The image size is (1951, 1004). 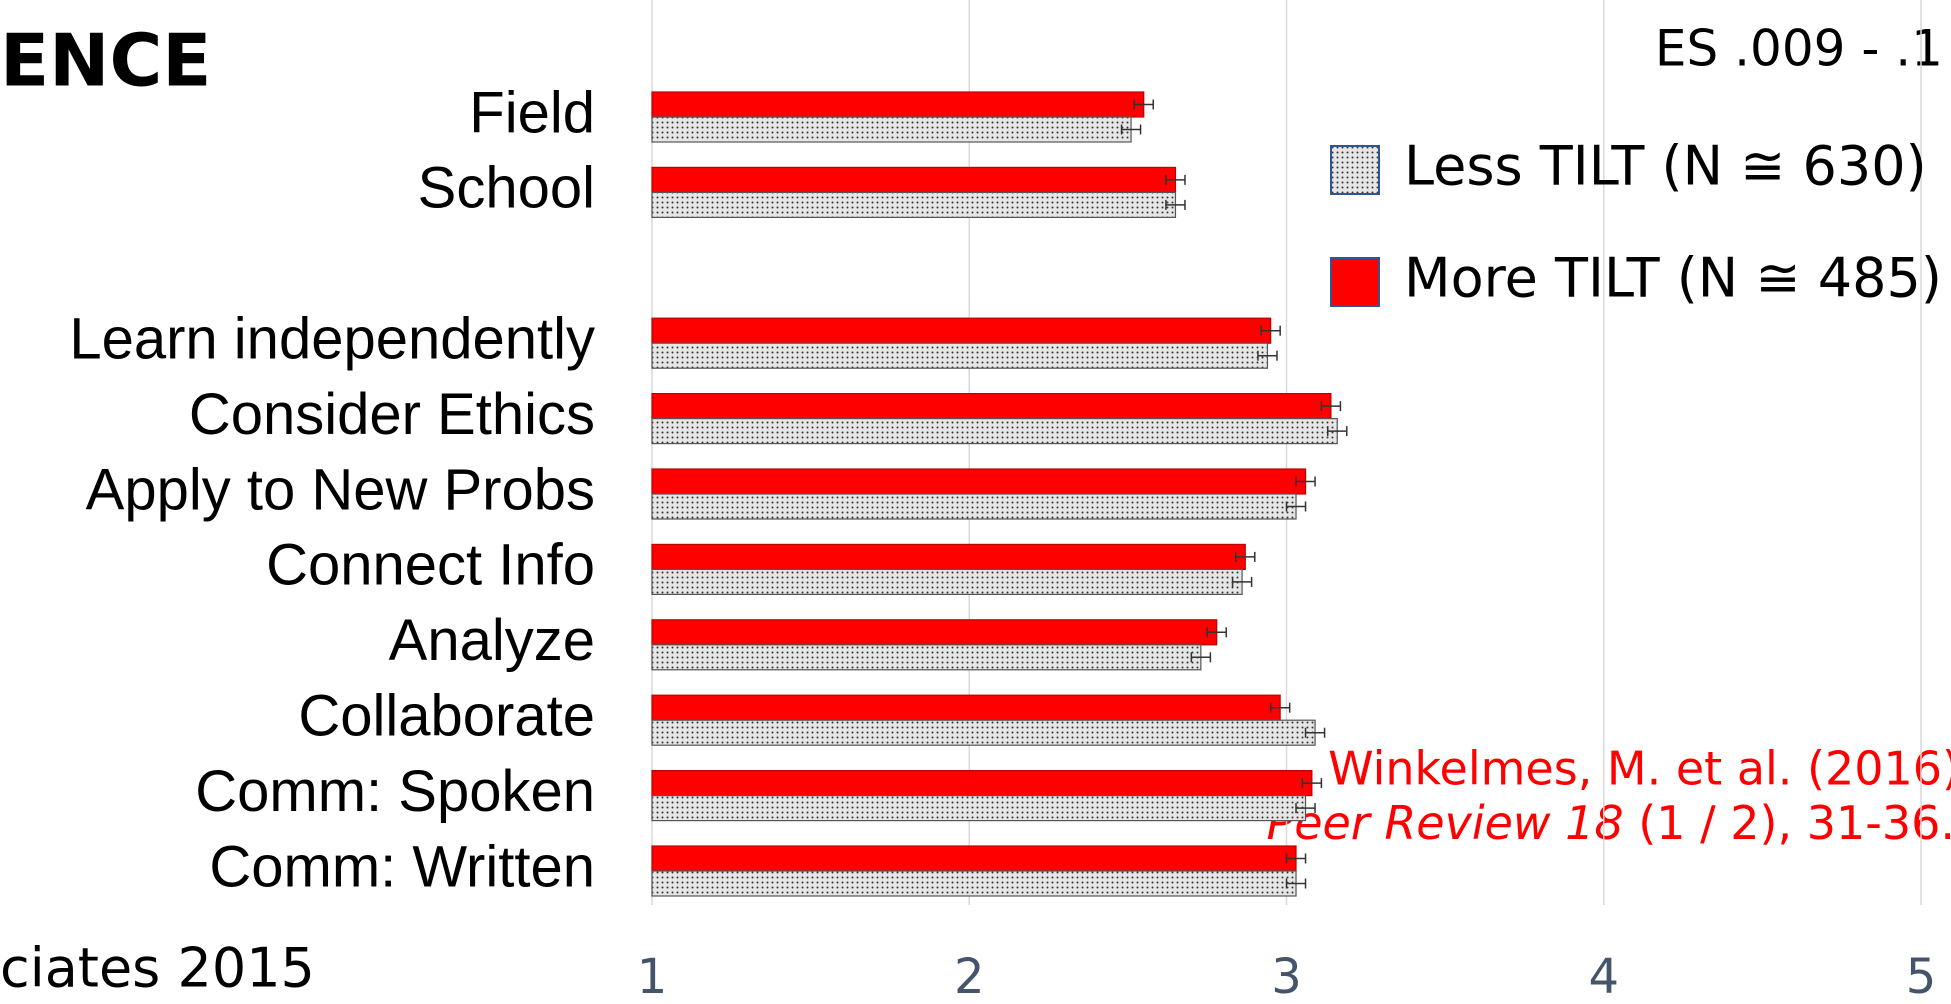 What do you see at coordinates (1799, 49) in the screenshot?
I see `effect-size: ES .009 - .1` at bounding box center [1799, 49].